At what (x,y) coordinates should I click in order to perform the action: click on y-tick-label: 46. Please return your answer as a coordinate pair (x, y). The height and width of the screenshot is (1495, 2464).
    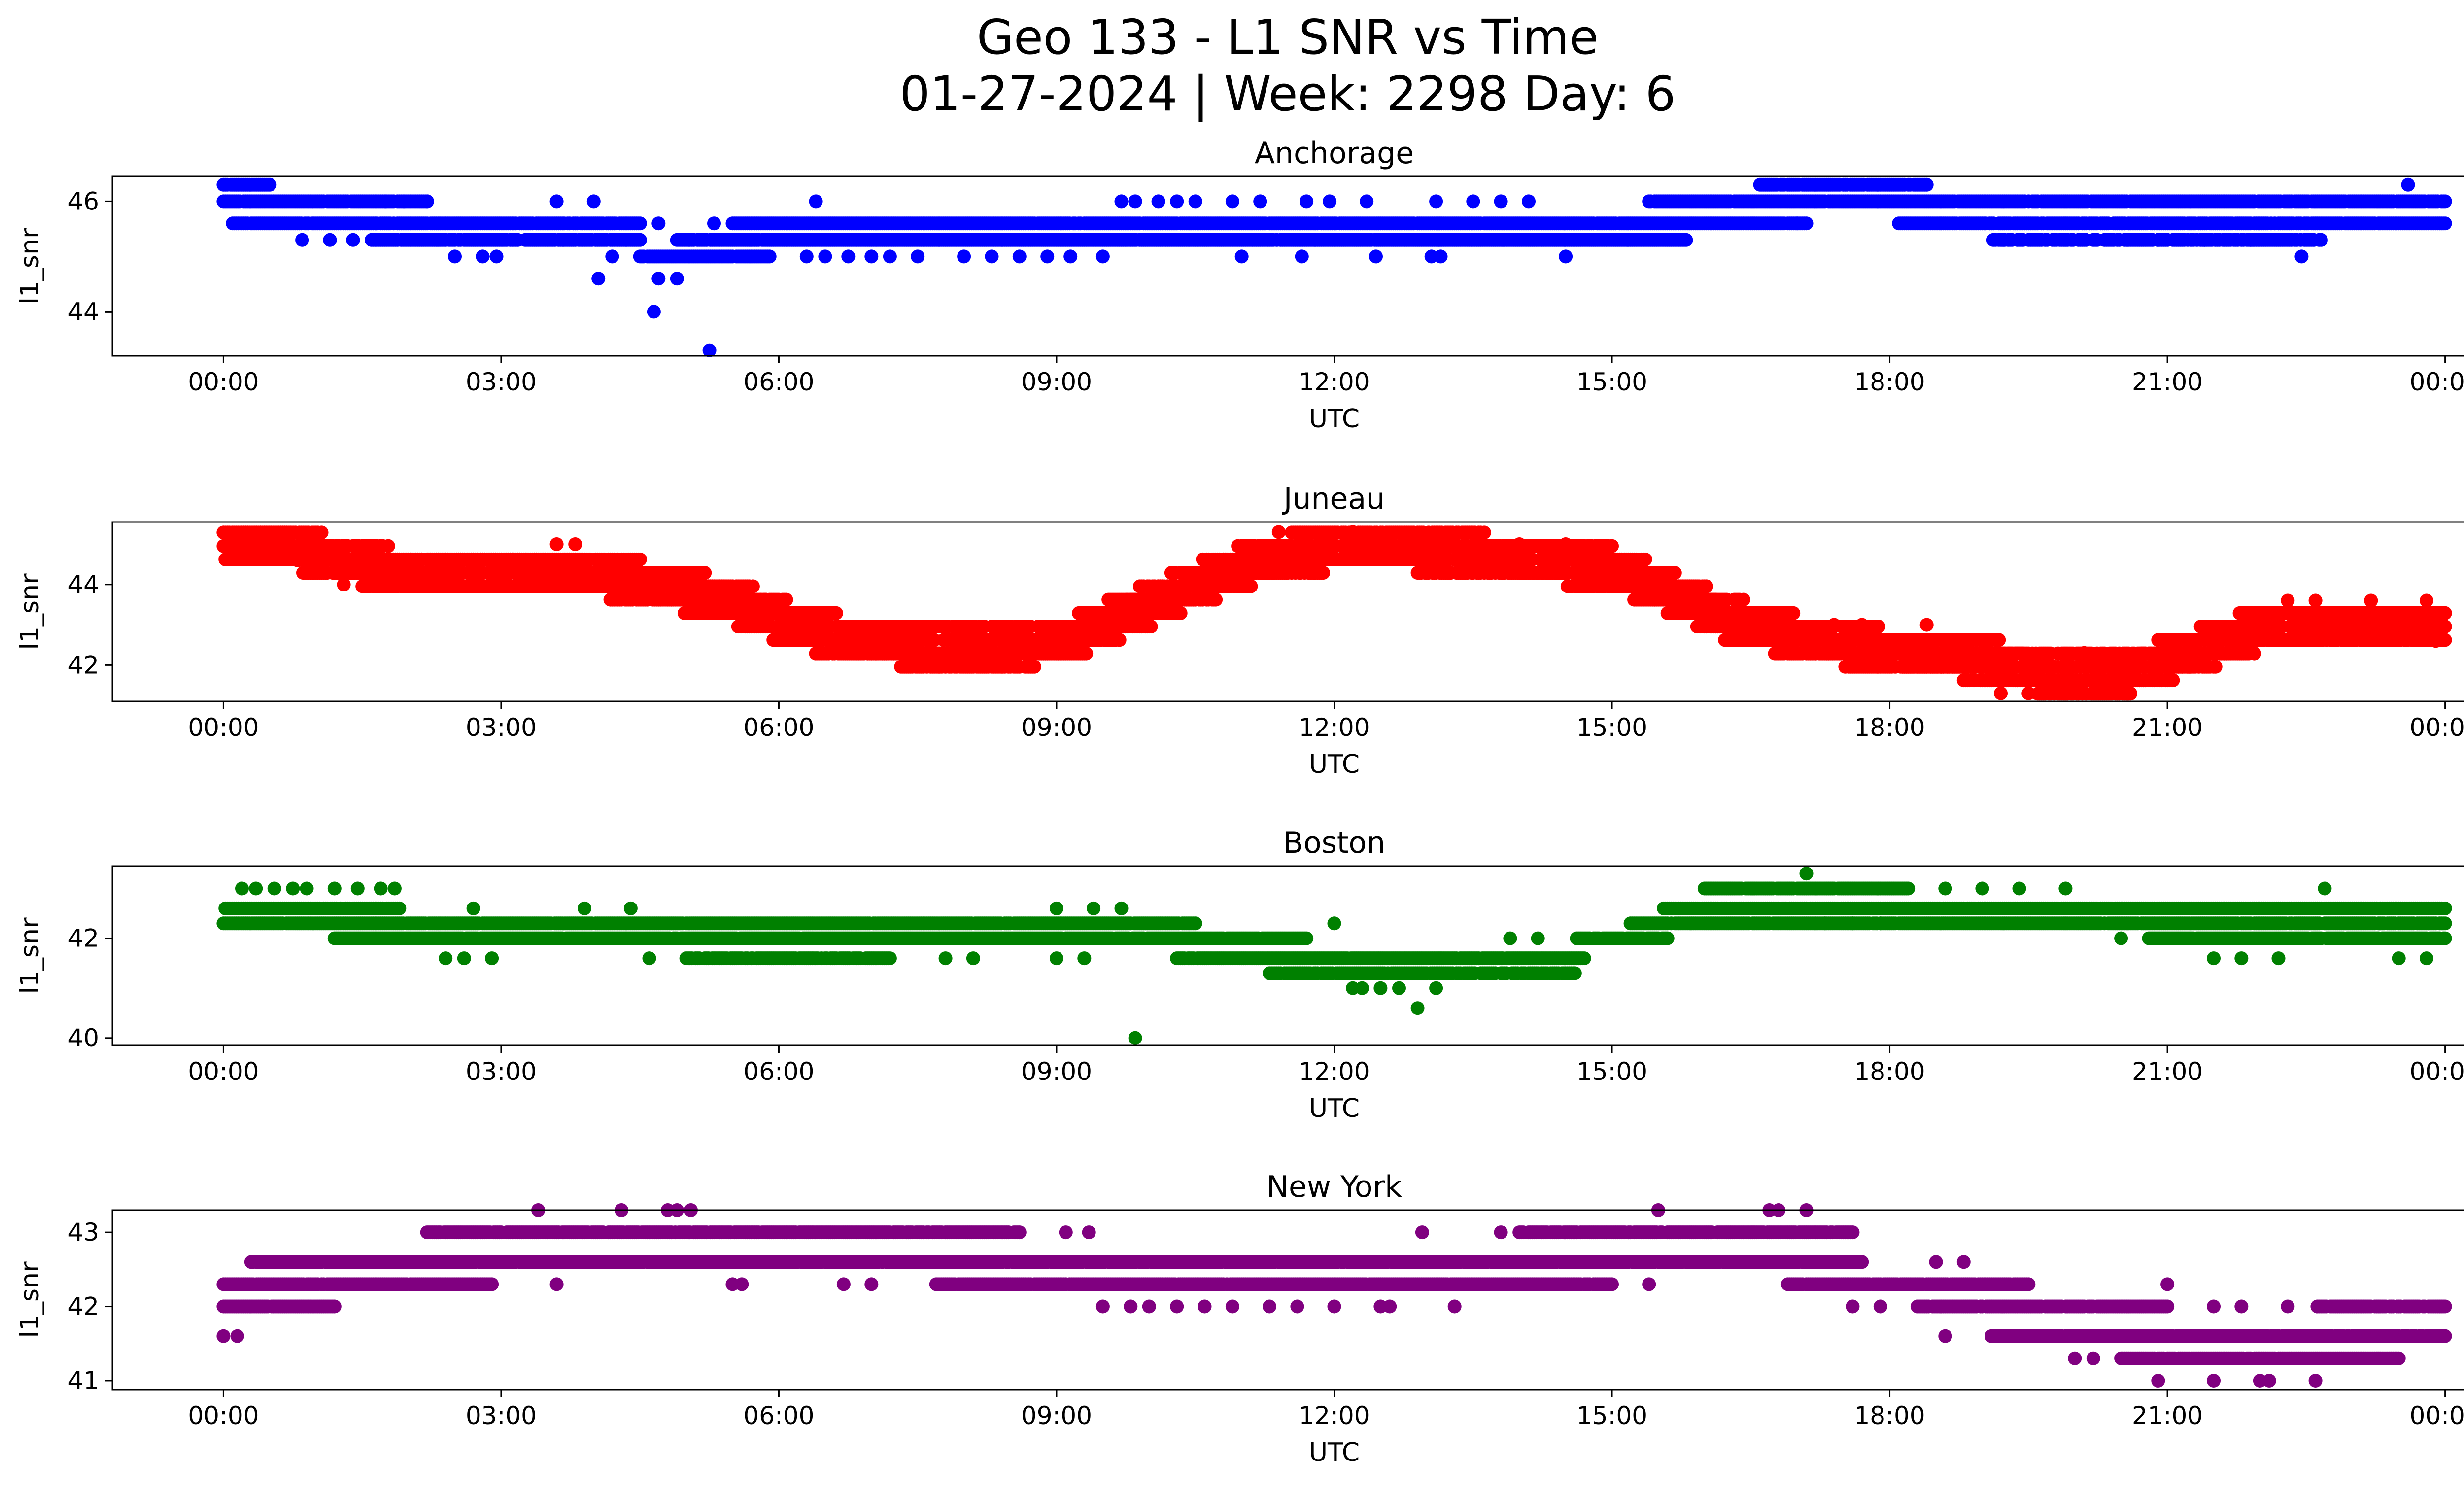
    Looking at the image, I should click on (83, 201).